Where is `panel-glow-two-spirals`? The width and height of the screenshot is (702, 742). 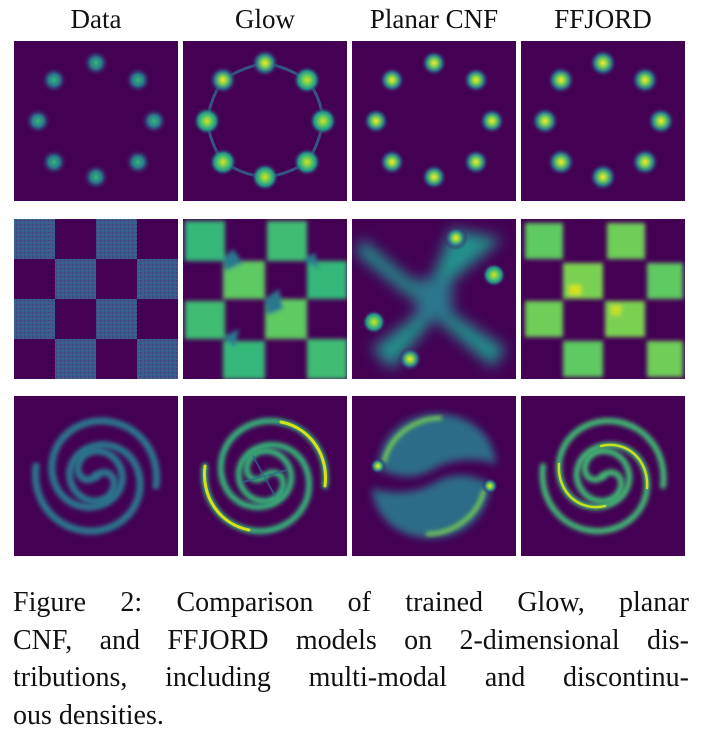
panel-glow-two-spirals is located at coordinates (265, 476).